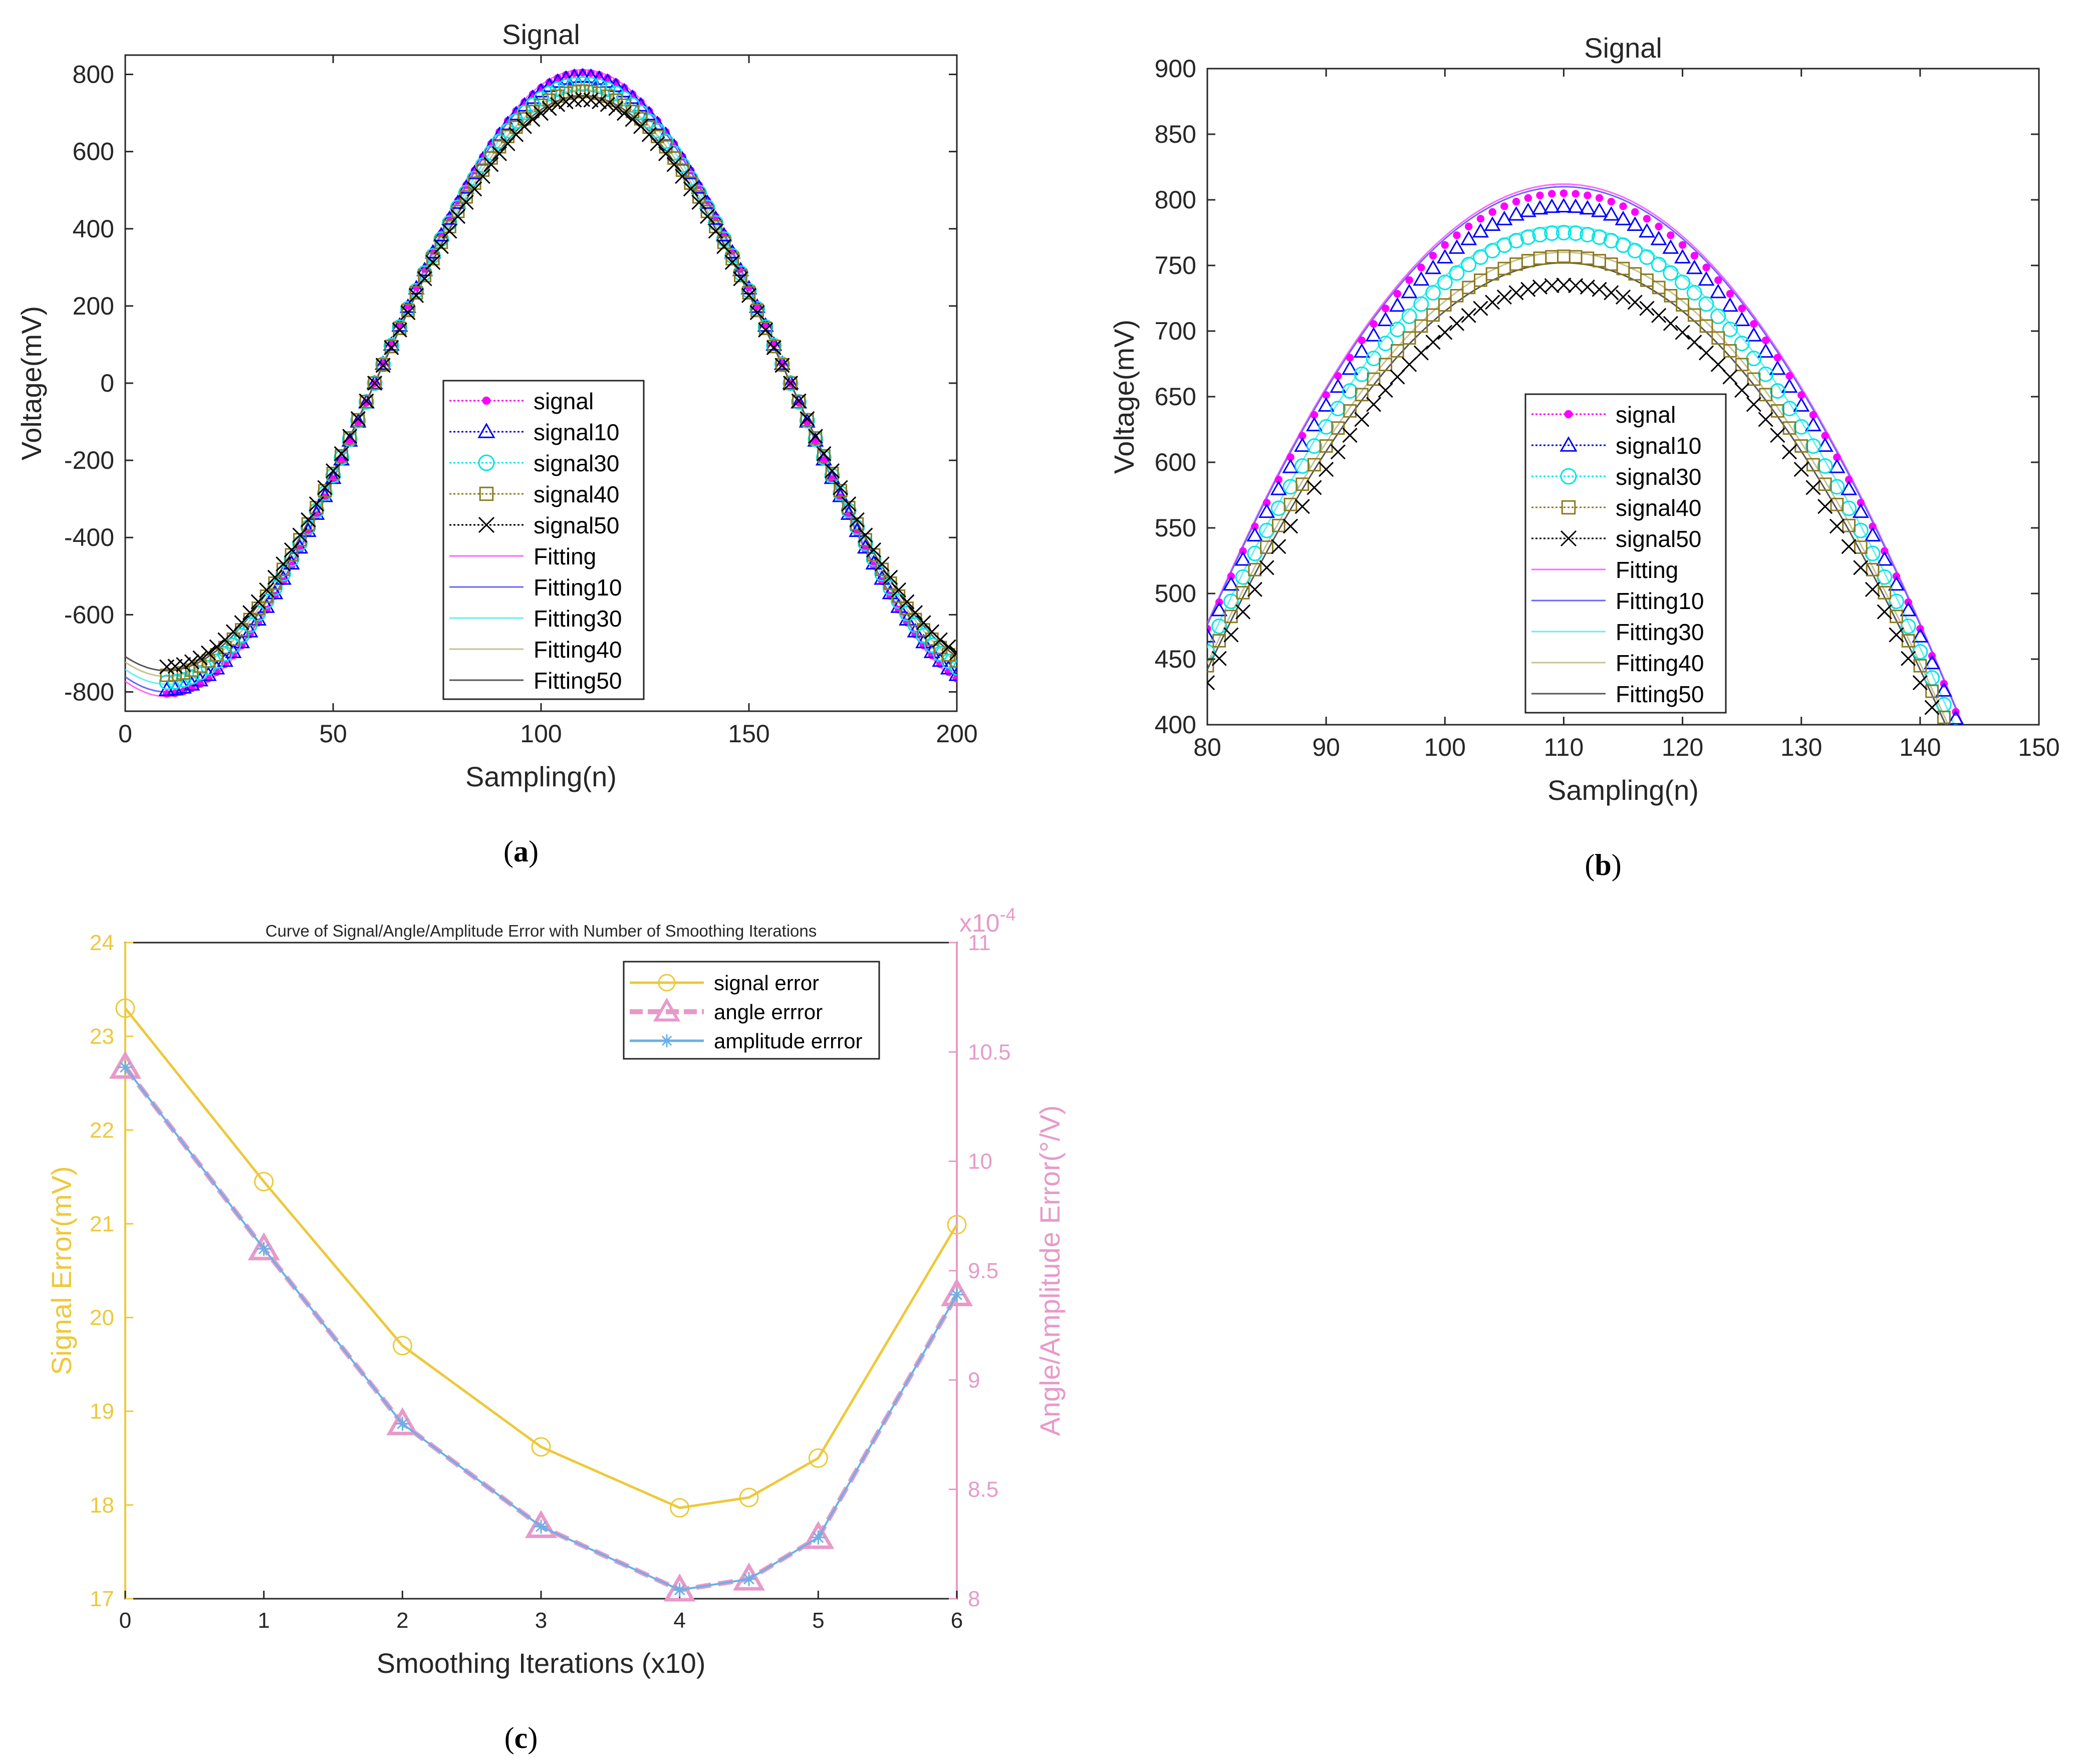 This screenshot has width=2077, height=1764. What do you see at coordinates (1658, 477) in the screenshot?
I see `legend-label: signal30` at bounding box center [1658, 477].